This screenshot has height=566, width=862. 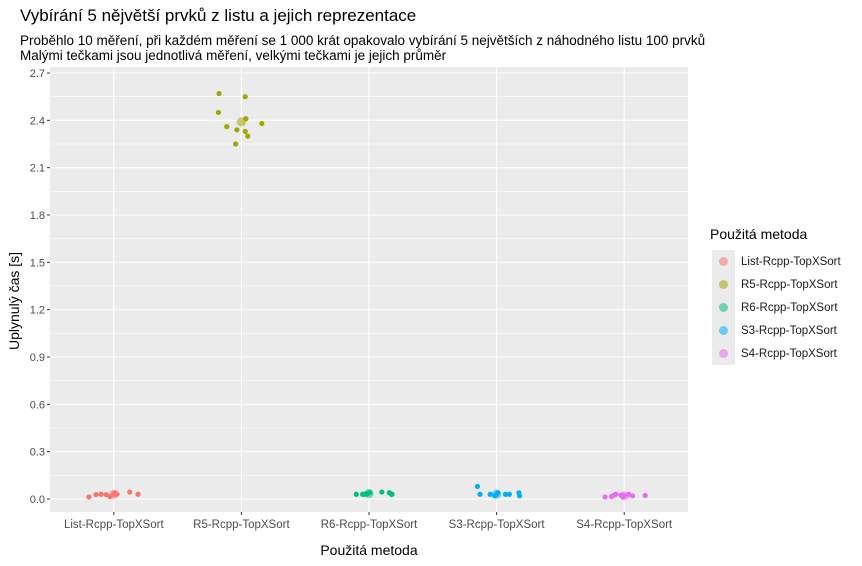 I want to click on y-axis-title: Uplynulý čas [s], so click(x=14, y=300).